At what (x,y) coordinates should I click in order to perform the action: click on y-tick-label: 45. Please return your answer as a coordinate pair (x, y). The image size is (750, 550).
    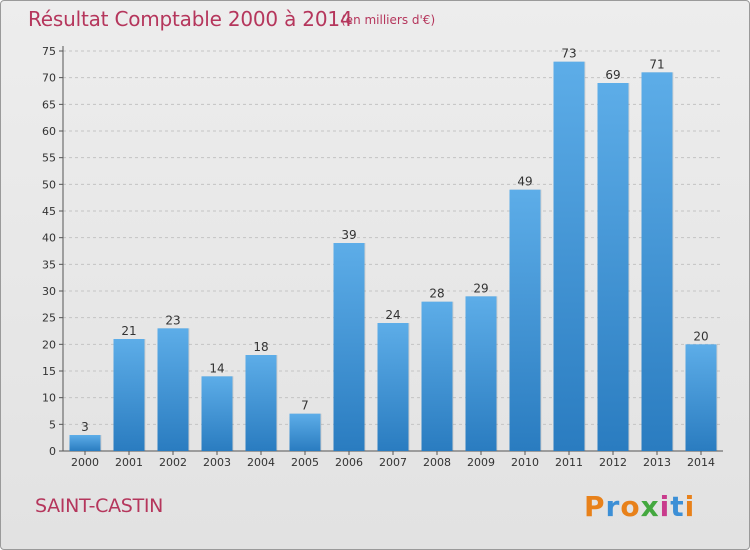
    Looking at the image, I should click on (49, 211).